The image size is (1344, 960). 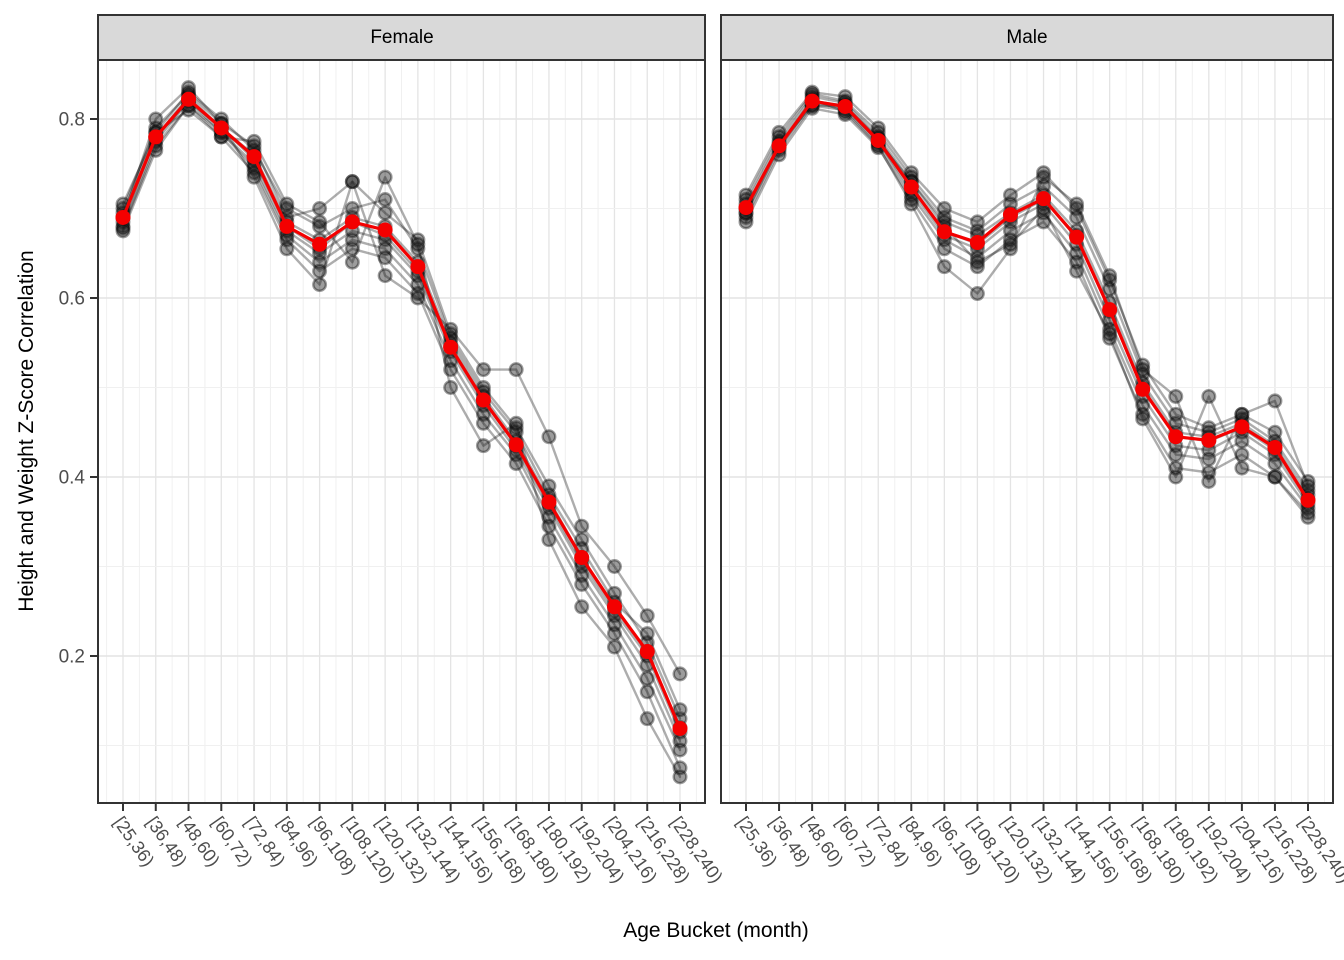 I want to click on y-axis-title: Height and Weight Z-Score Correlation, so click(x=26, y=431).